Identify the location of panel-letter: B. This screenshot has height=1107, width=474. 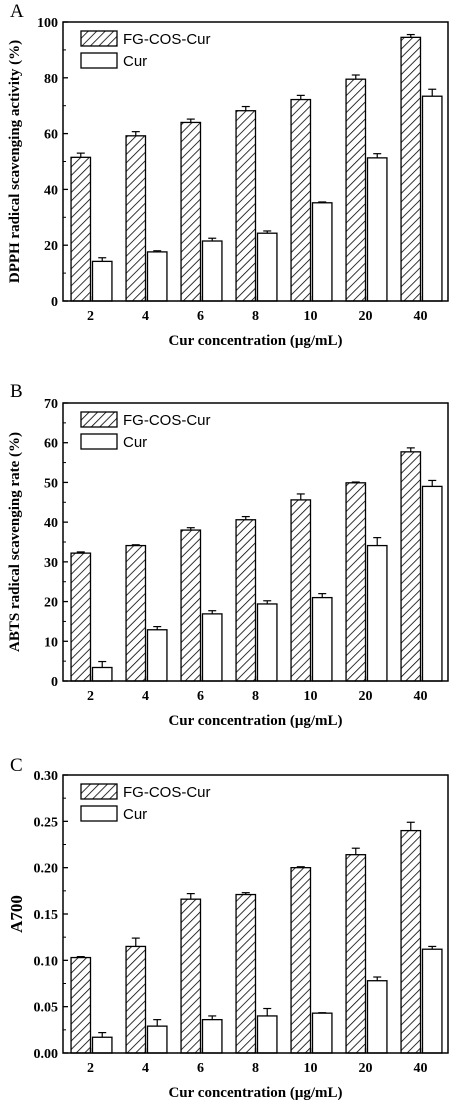
(16, 391).